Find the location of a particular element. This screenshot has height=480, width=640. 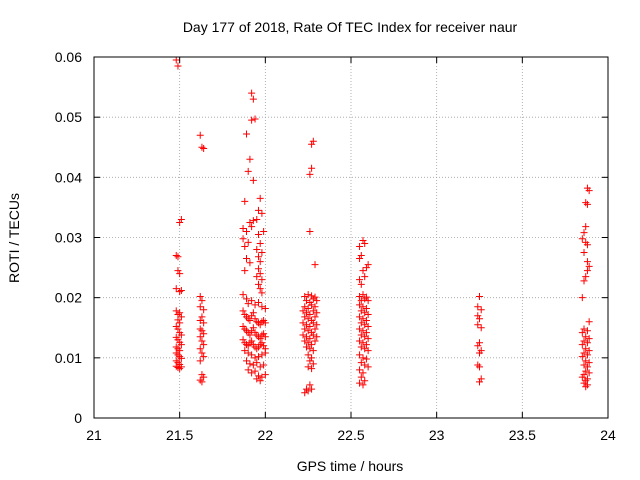

x-axis-label: GPS time / hours is located at coordinates (350, 466).